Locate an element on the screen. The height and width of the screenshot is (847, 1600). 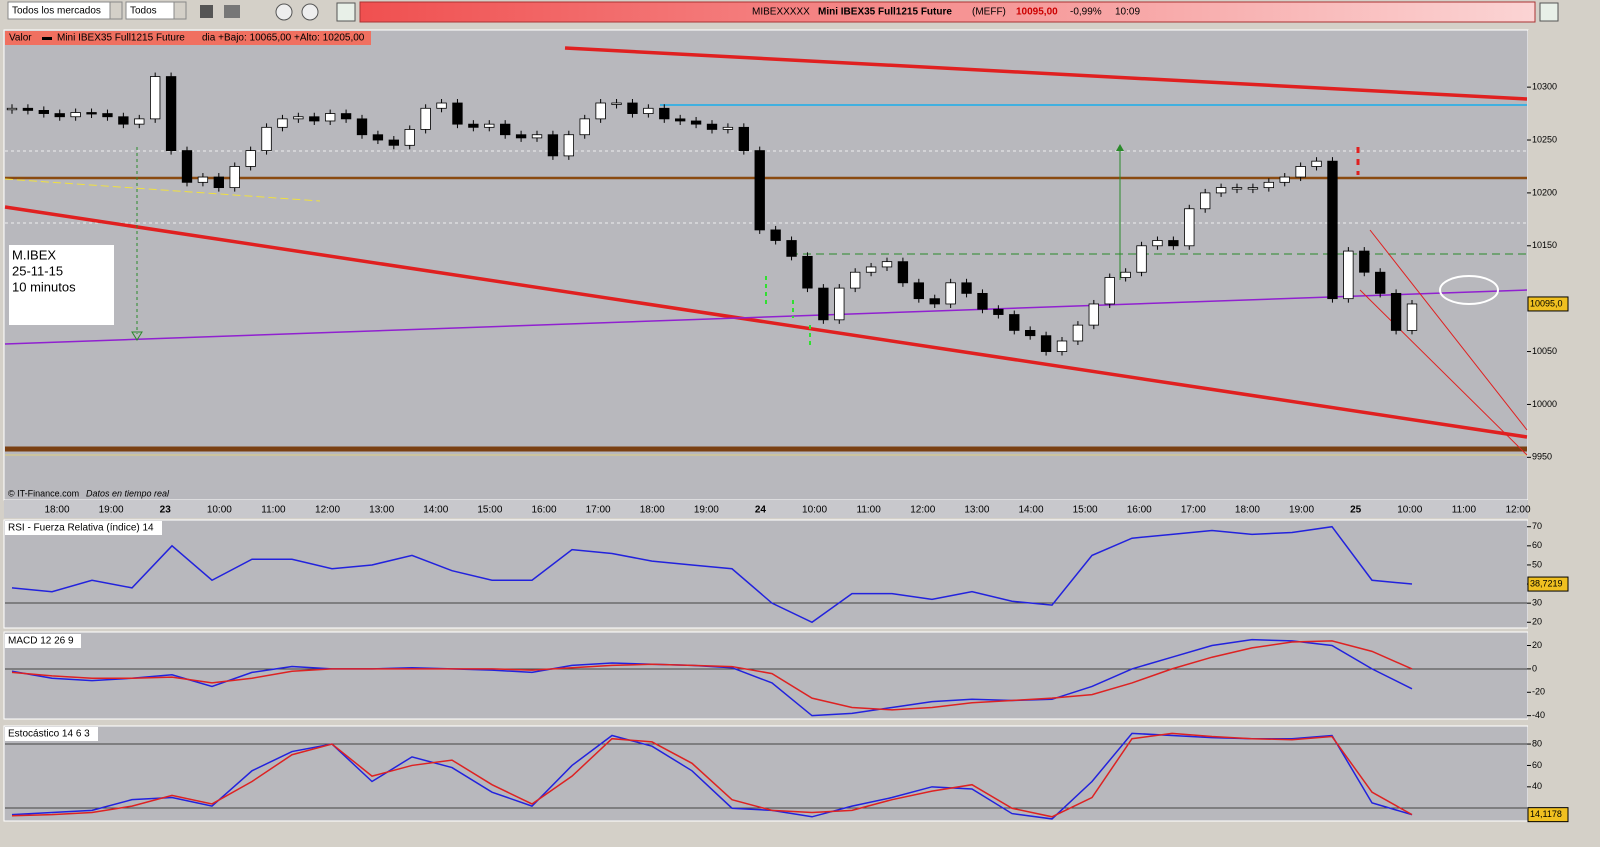
quote-bar is located at coordinates (947, 12).